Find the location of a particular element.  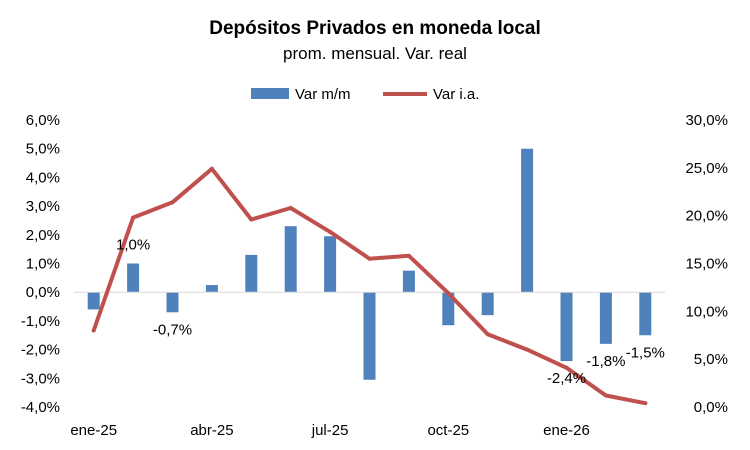

y-right-tick-label: 20,0% is located at coordinates (706, 216).